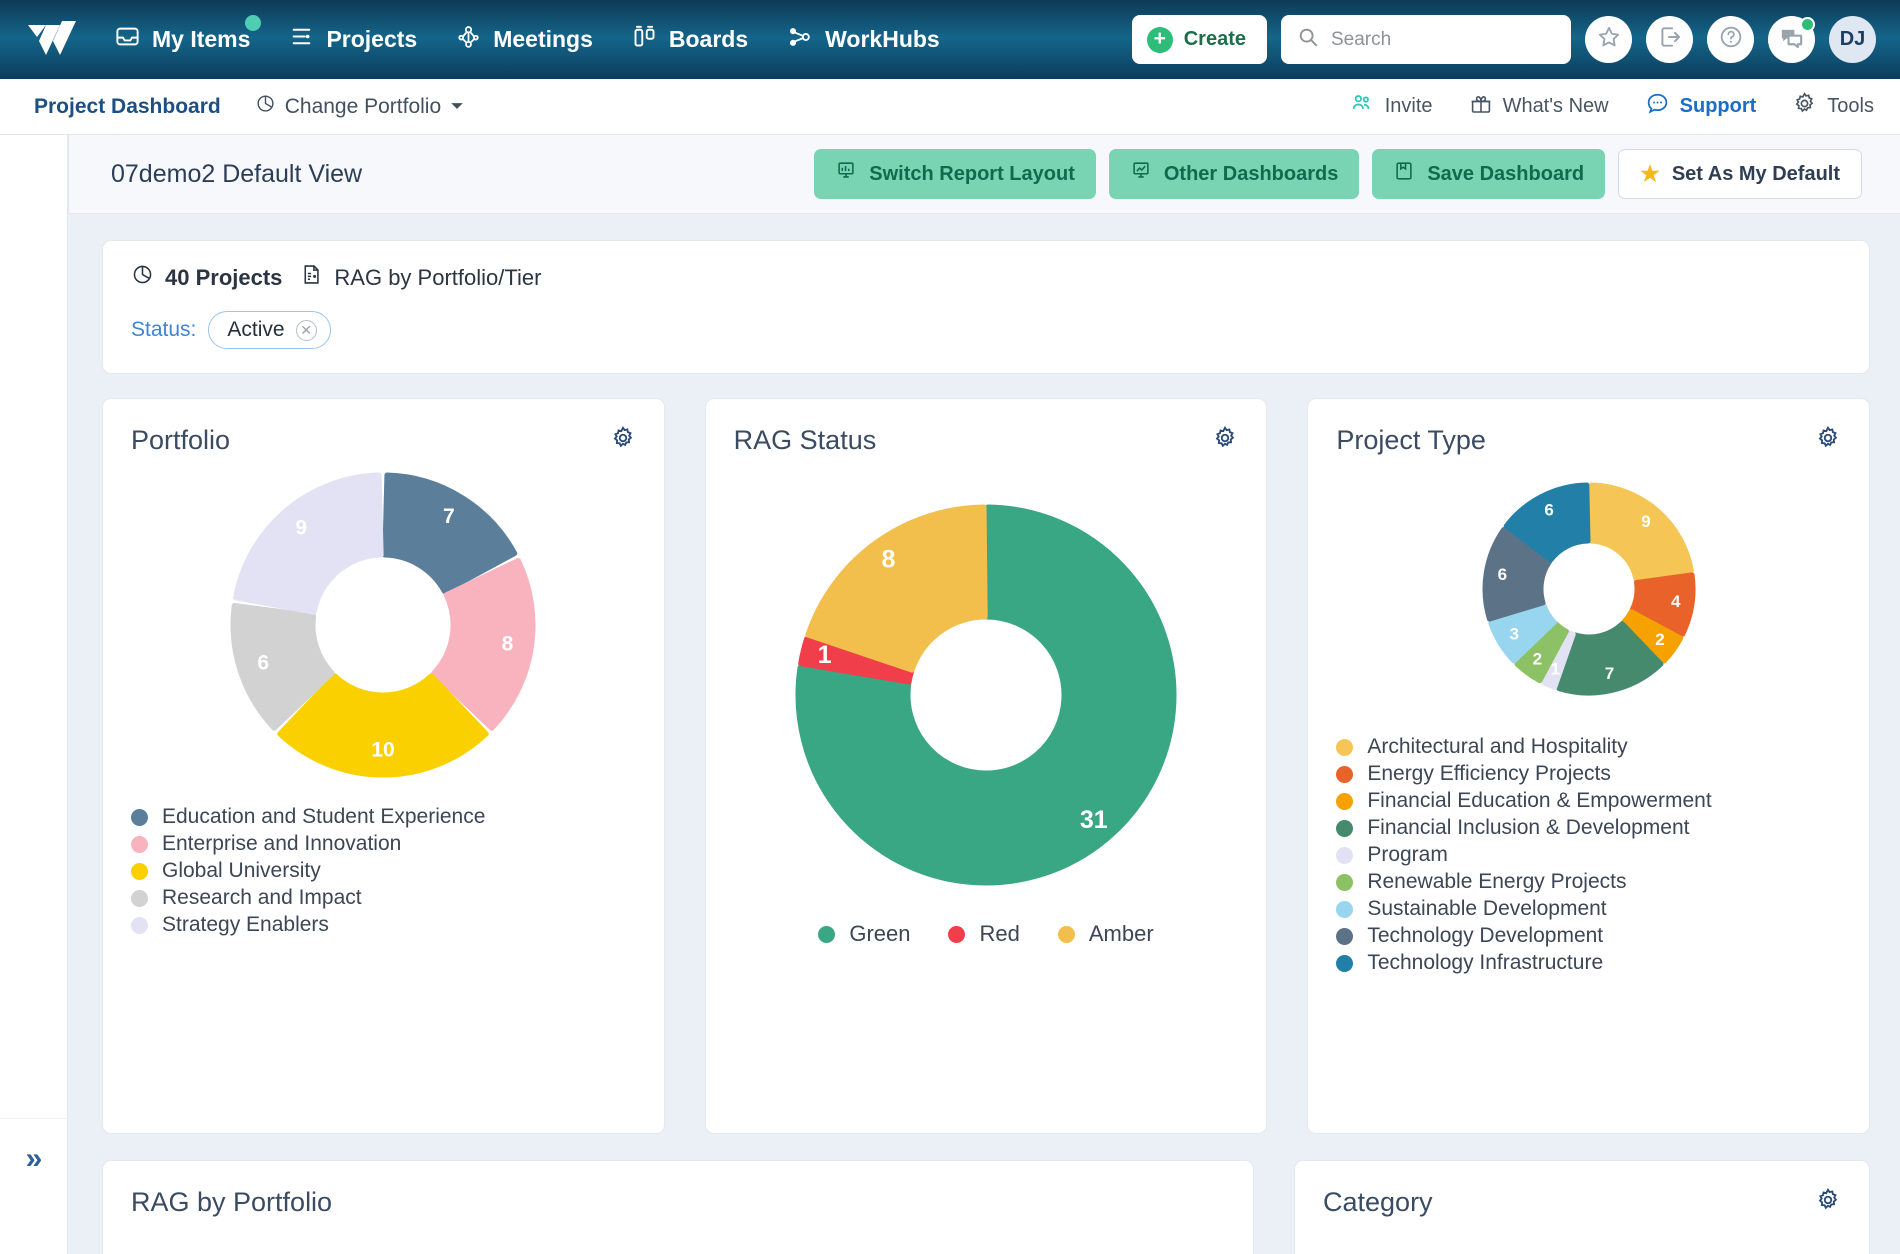 Image resolution: width=1900 pixels, height=1254 pixels. I want to click on status-filter-chip: Active ✕, so click(269, 330).